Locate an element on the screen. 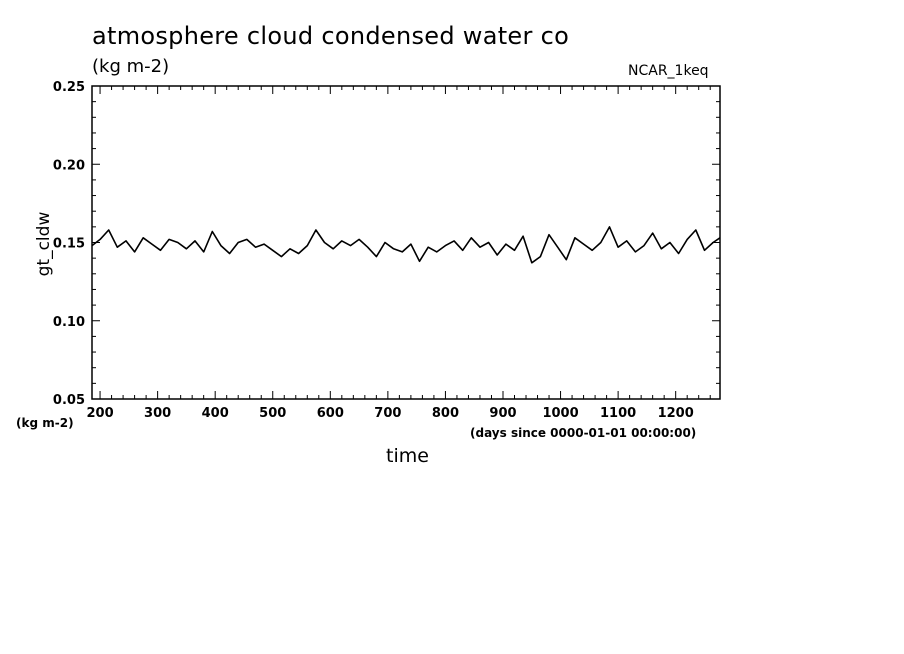 This screenshot has width=904, height=654. x-tick-label: 500 is located at coordinates (272, 413).